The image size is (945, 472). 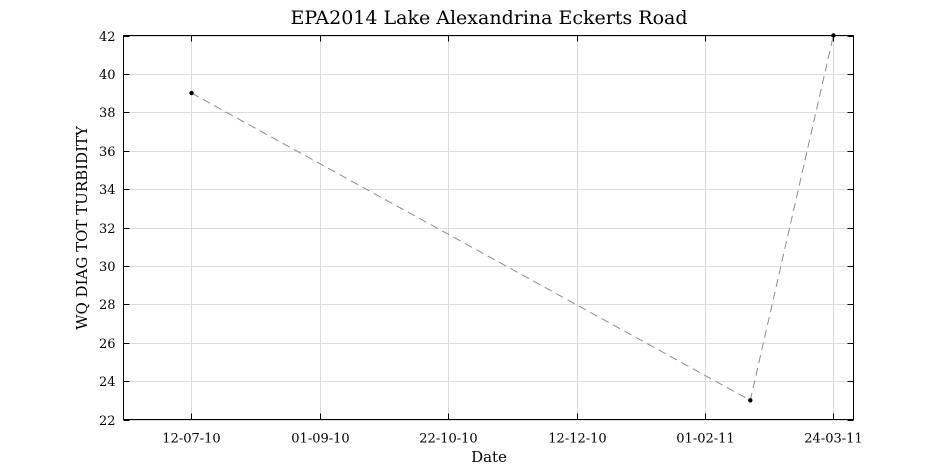 I want to click on y-axis-label: WQ DIAG TOT TURBIDITY, so click(x=82, y=227).